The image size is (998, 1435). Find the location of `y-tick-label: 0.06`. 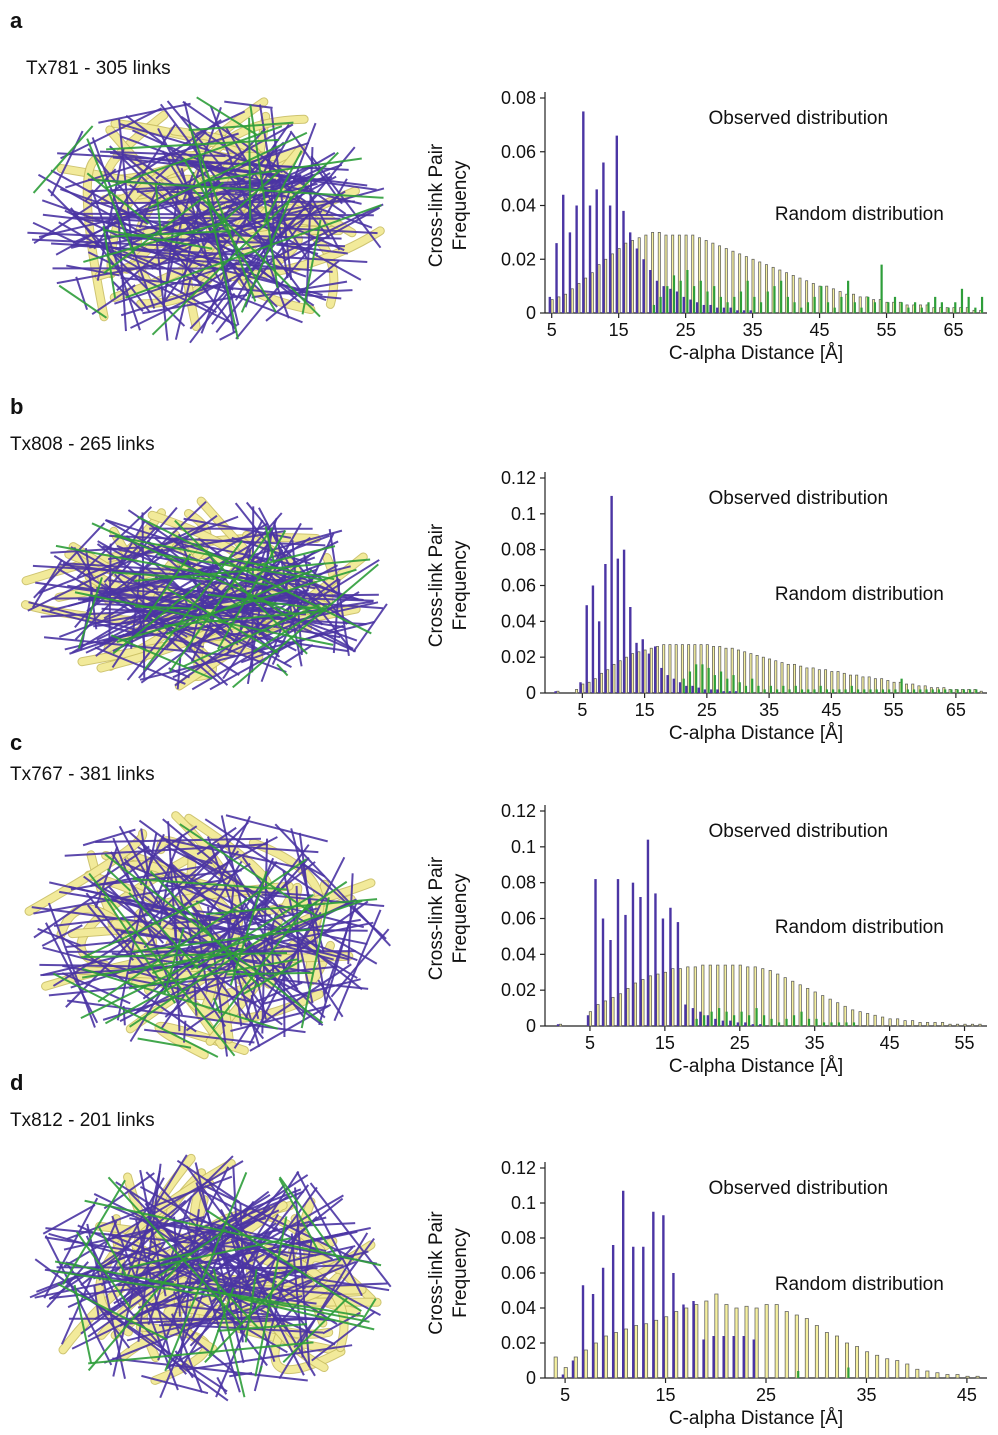

y-tick-label: 0.06 is located at coordinates (518, 152).